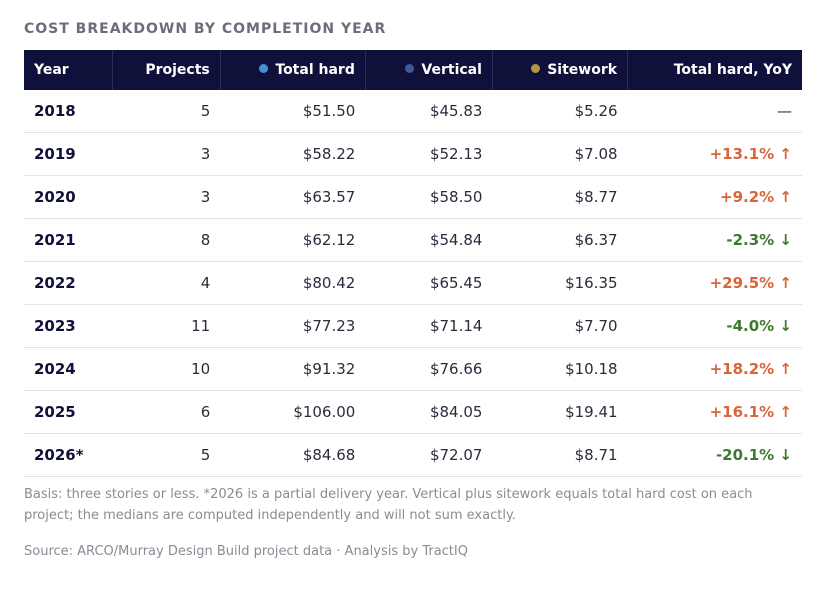  I want to click on year-cell: 2020, so click(68, 197).